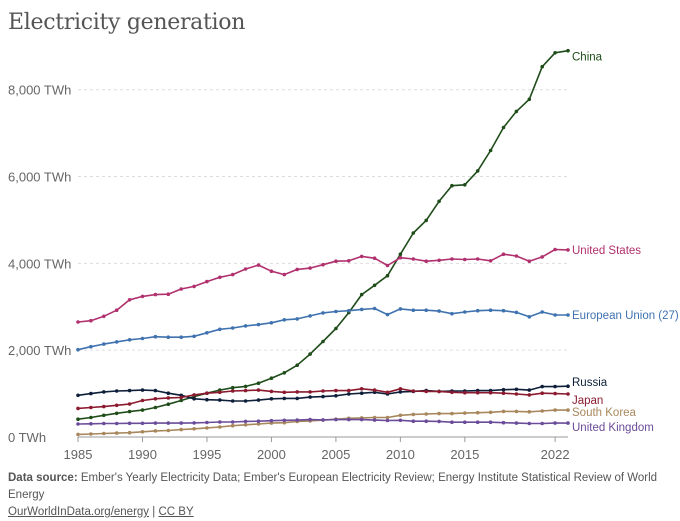 The height and width of the screenshot is (521, 680). What do you see at coordinates (587, 58) in the screenshot?
I see `series-label: China` at bounding box center [587, 58].